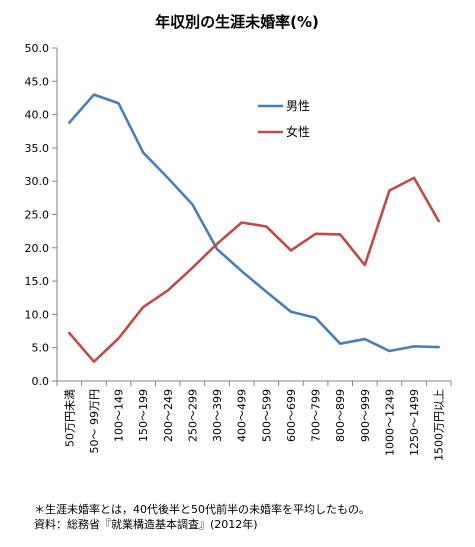 This screenshot has height=547, width=475. What do you see at coordinates (37, 314) in the screenshot?
I see `y-tick-label: 10.0` at bounding box center [37, 314].